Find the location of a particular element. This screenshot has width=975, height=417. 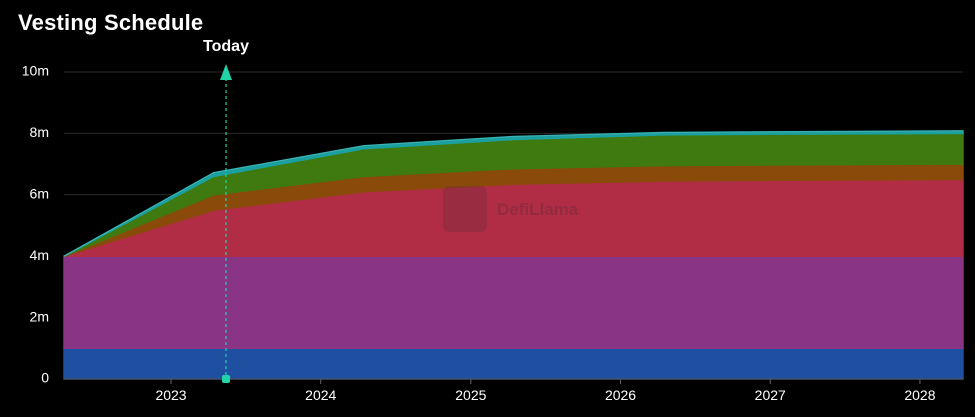

x-tick-label: 2027 is located at coordinates (770, 395).